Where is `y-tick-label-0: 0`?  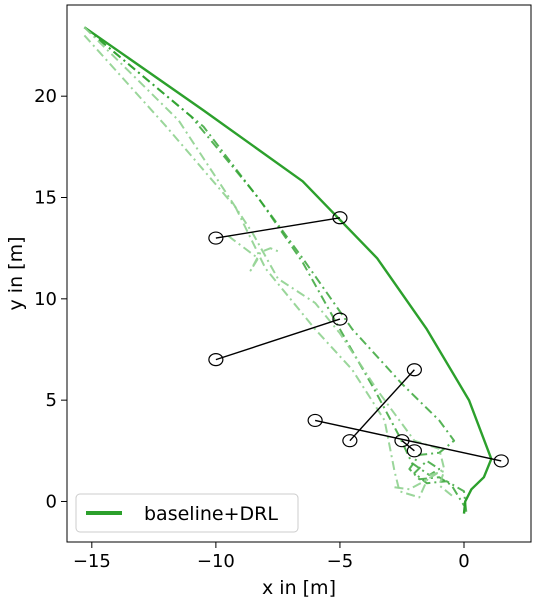 y-tick-label-0: 0 is located at coordinates (51, 501).